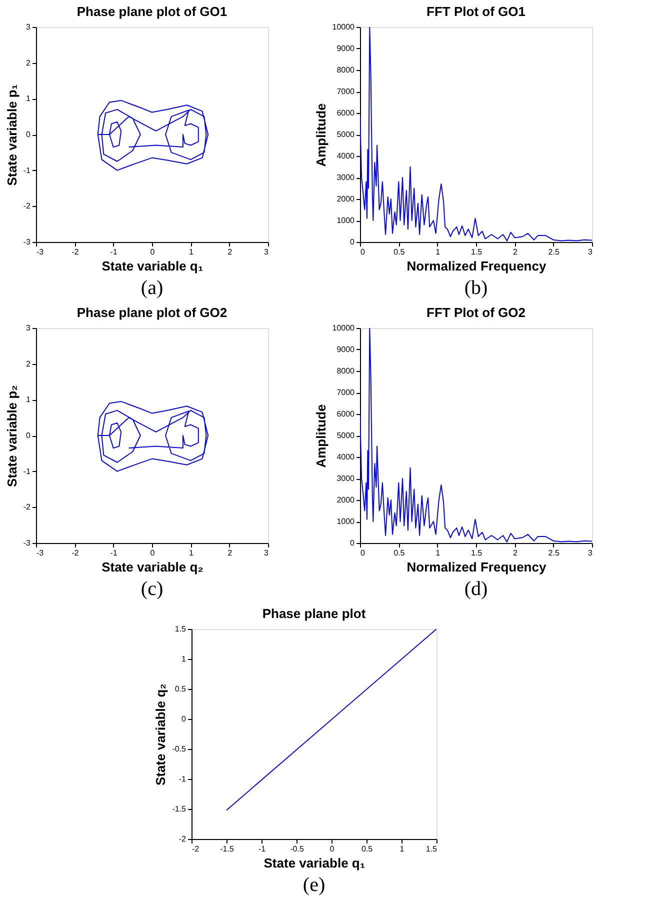 This screenshot has width=665, height=921. I want to click on y-tick-label: 0.5, so click(180, 689).